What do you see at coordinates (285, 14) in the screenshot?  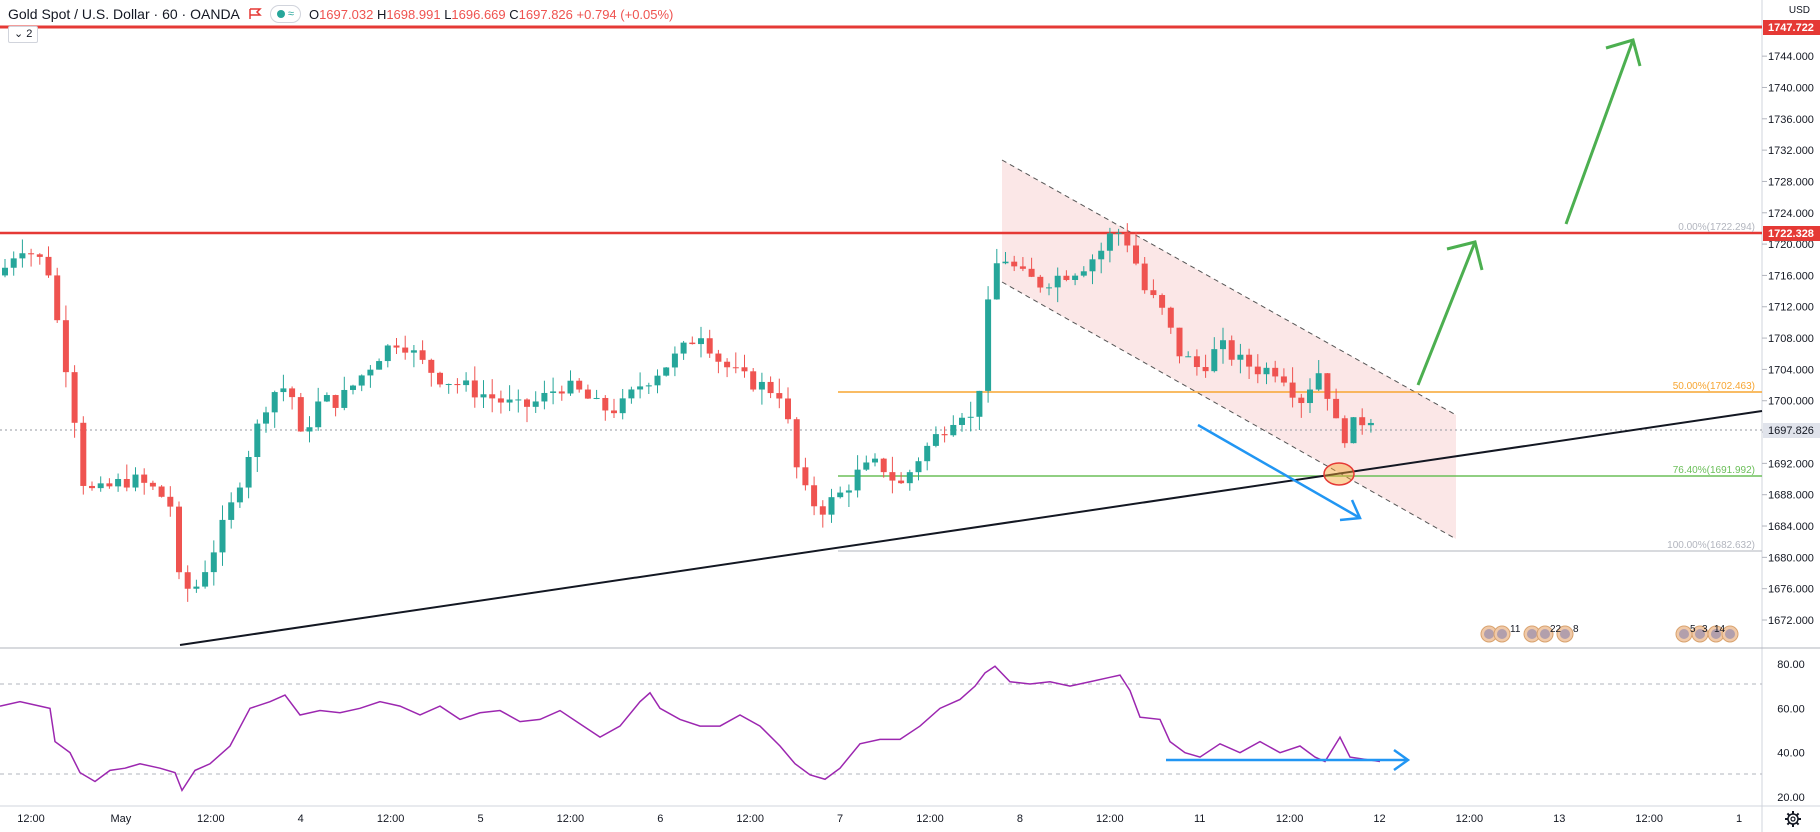 I see `market-status-badge: ≈` at bounding box center [285, 14].